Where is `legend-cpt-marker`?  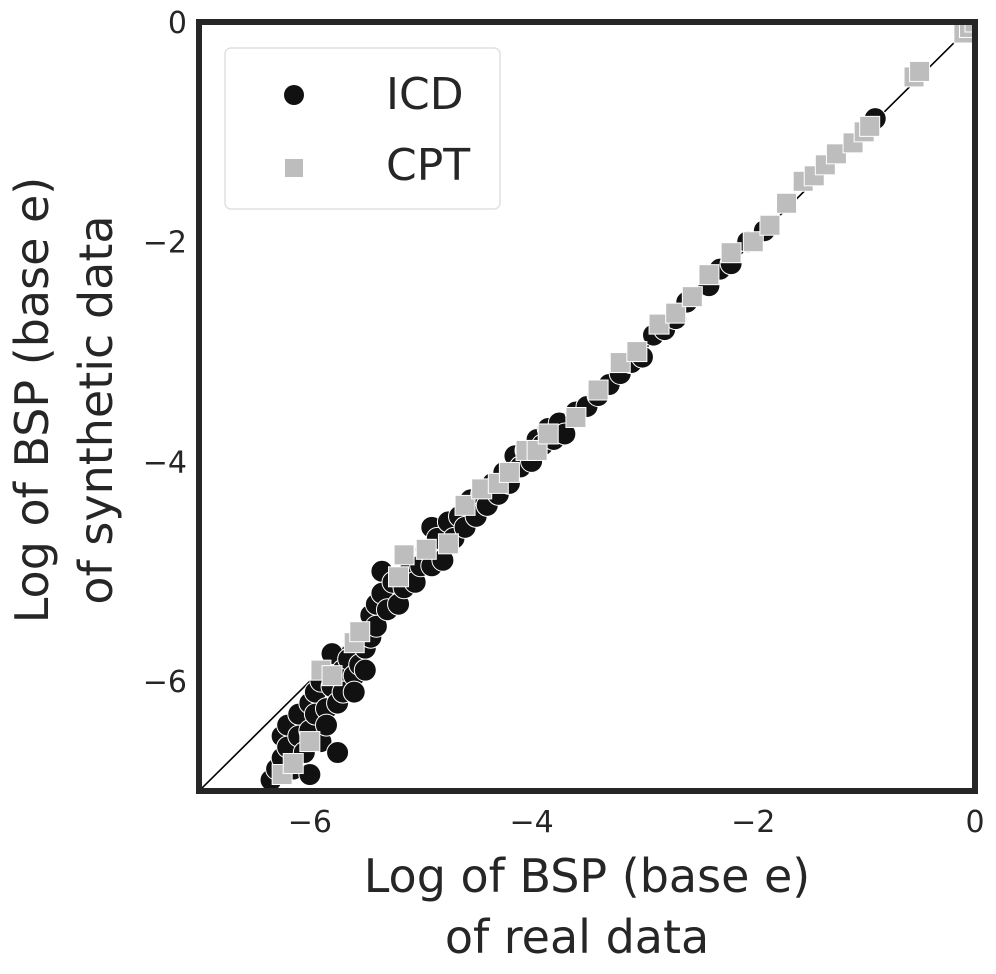 legend-cpt-marker is located at coordinates (294, 168).